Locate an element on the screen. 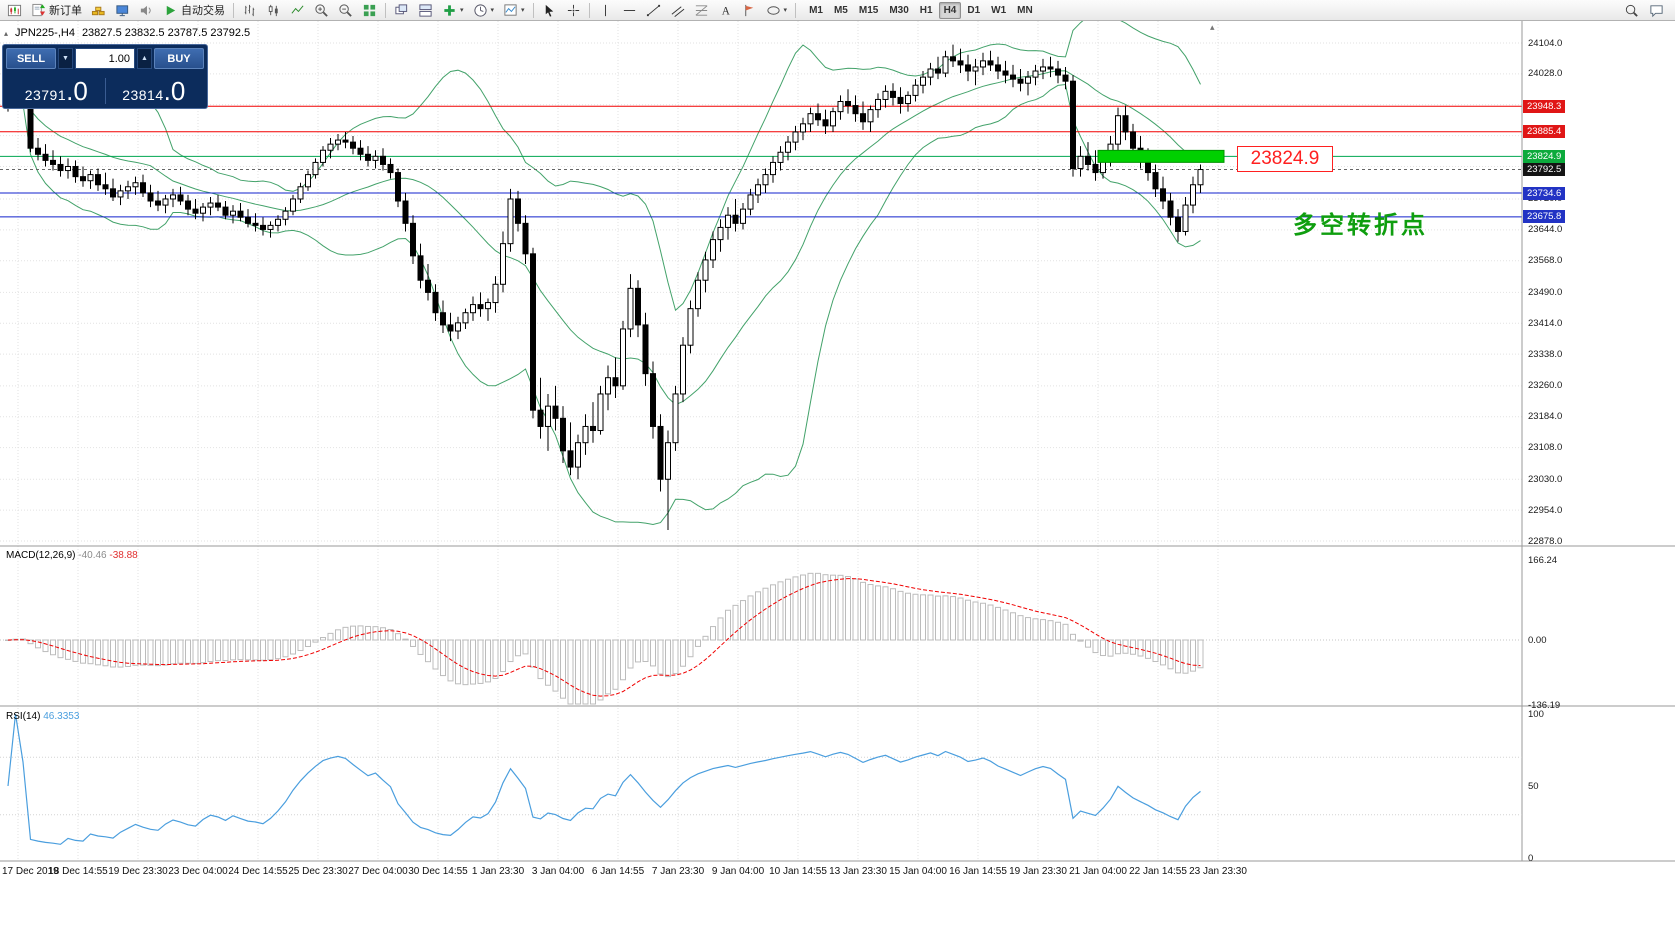  volume-up-button: ▲ is located at coordinates (144, 58).